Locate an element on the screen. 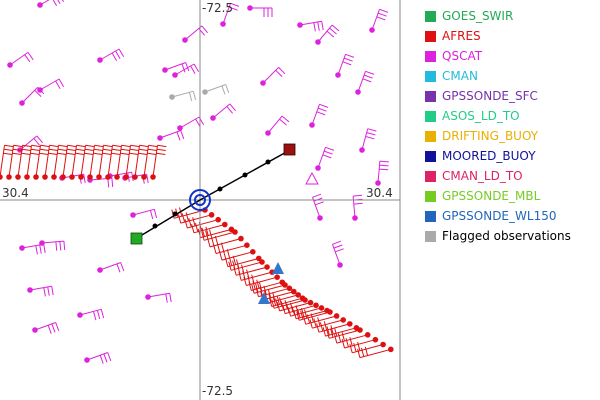 This screenshot has height=400, width=600. legend-item: QSCAT is located at coordinates (507, 56).